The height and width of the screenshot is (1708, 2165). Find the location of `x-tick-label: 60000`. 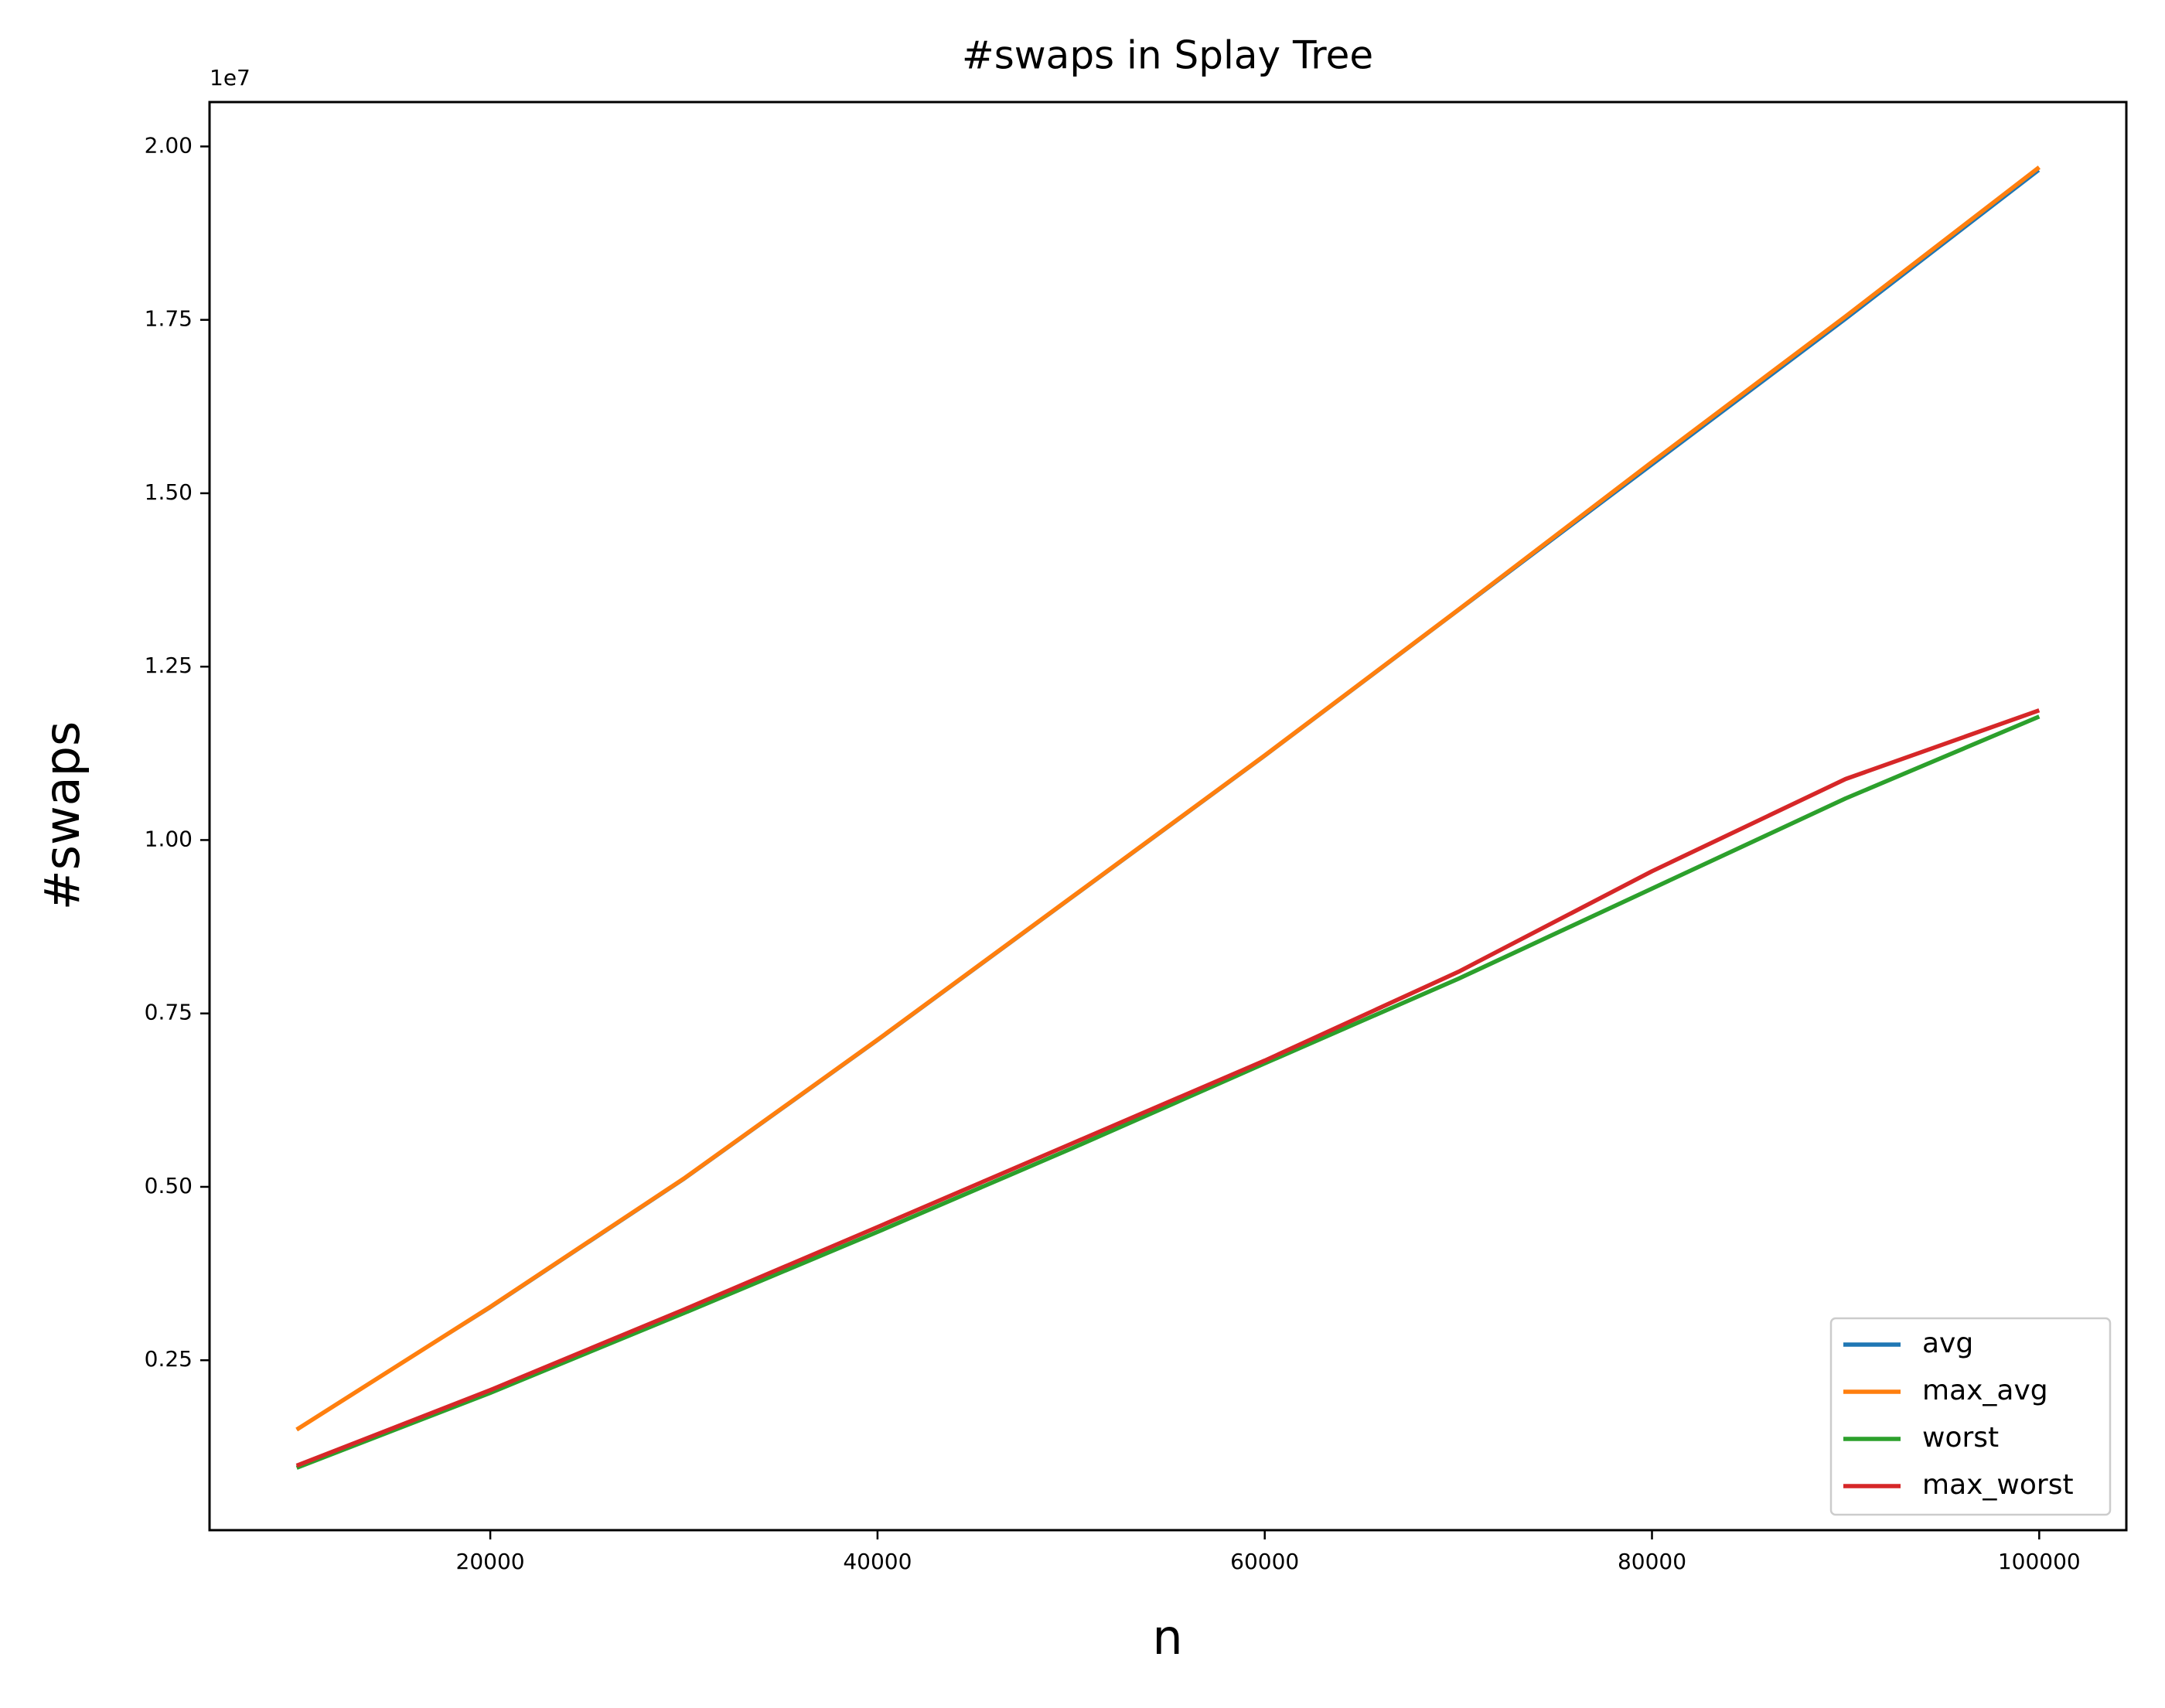

x-tick-label: 60000 is located at coordinates (1264, 1561).